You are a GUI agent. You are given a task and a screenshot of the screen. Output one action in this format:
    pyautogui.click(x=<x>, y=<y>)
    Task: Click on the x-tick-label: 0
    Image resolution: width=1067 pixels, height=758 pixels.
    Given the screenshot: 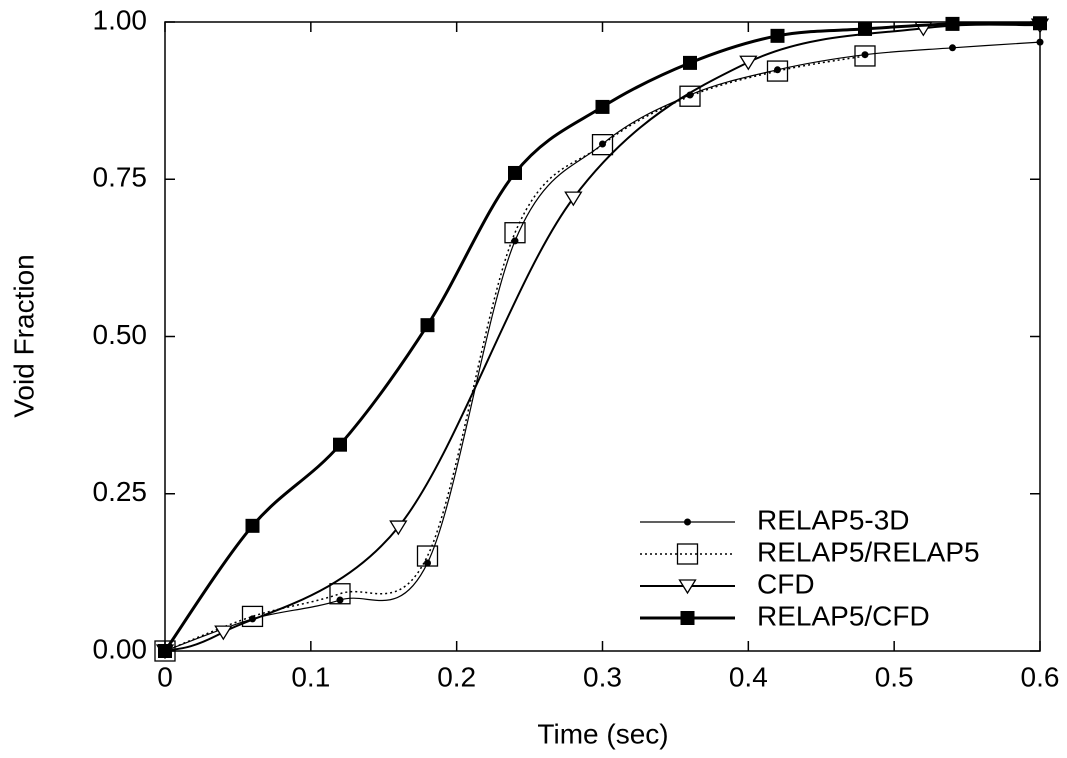 What is the action you would take?
    pyautogui.click(x=165, y=676)
    